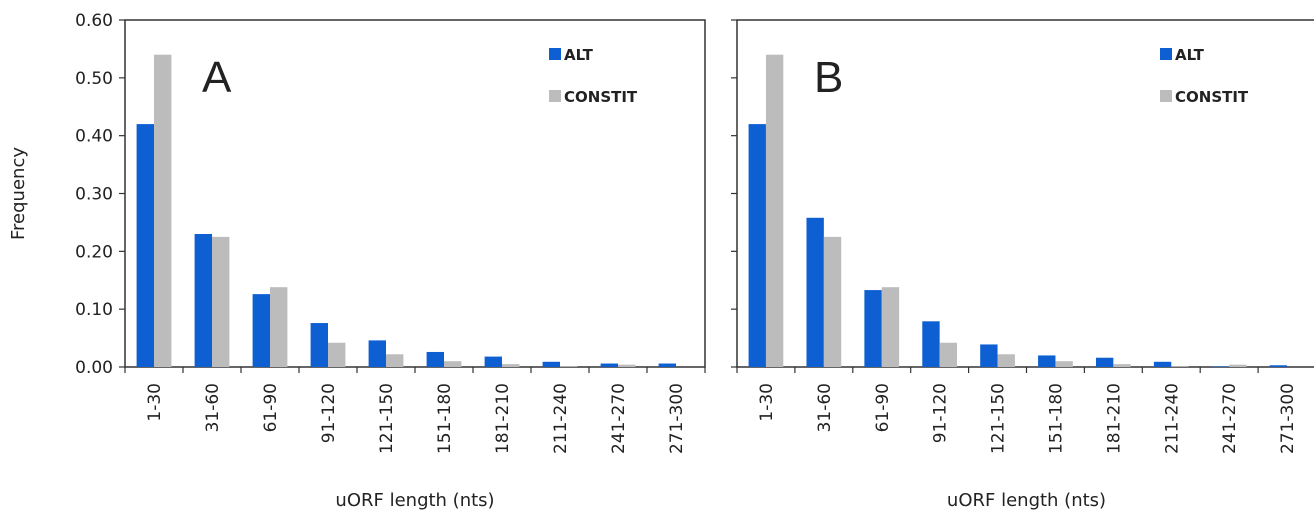  What do you see at coordinates (94, 368) in the screenshot?
I see `y-tick-label: 0.00` at bounding box center [94, 368].